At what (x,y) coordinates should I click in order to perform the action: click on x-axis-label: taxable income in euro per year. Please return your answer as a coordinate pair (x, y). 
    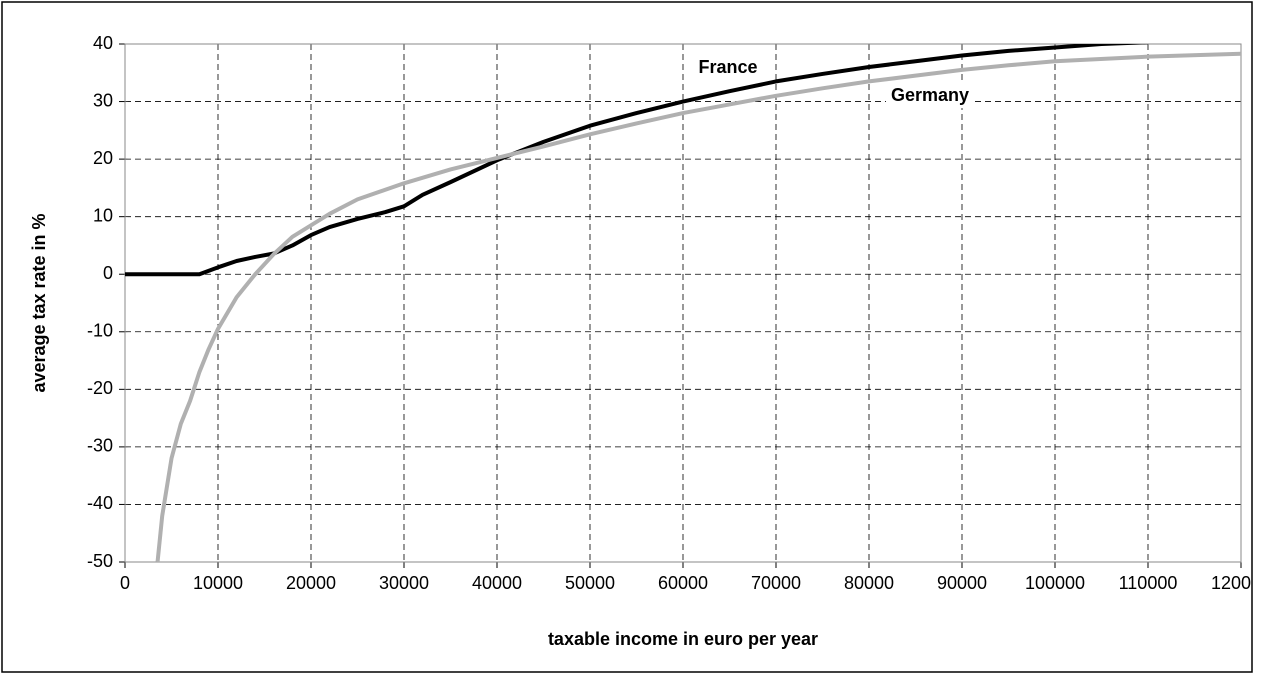
    Looking at the image, I should click on (683, 639).